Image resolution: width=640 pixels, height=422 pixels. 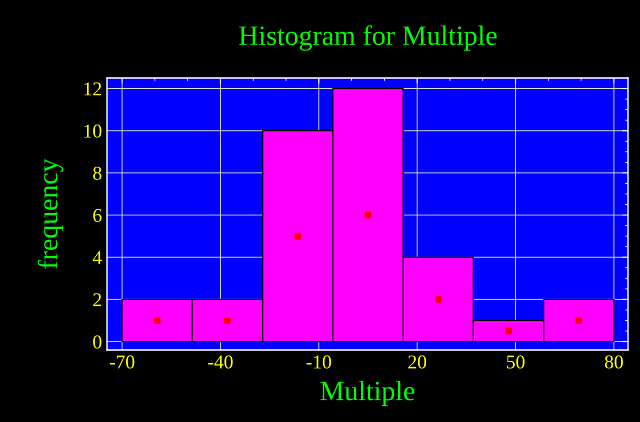 What do you see at coordinates (319, 362) in the screenshot?
I see `x-tick-label: -10` at bounding box center [319, 362].